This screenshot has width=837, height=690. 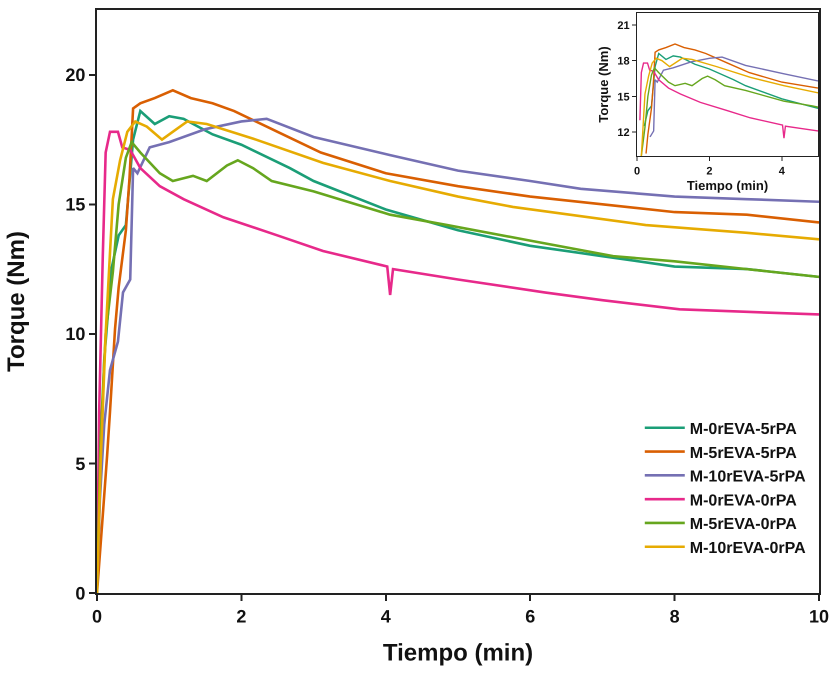 What do you see at coordinates (748, 548) in the screenshot?
I see `legend-label: M-10rEVA-0rPA` at bounding box center [748, 548].